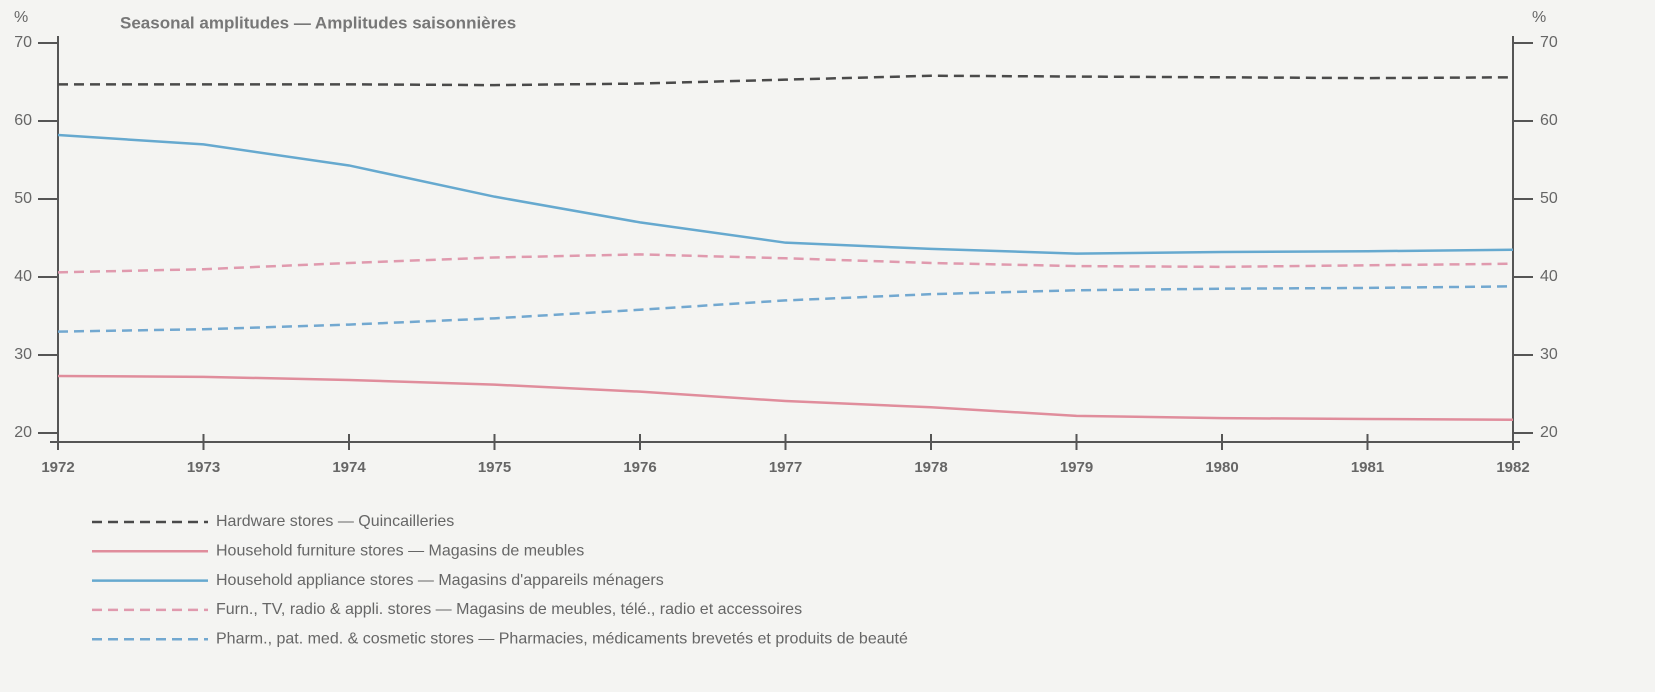  What do you see at coordinates (23, 354) in the screenshot?
I see `y-tick-label: 30` at bounding box center [23, 354].